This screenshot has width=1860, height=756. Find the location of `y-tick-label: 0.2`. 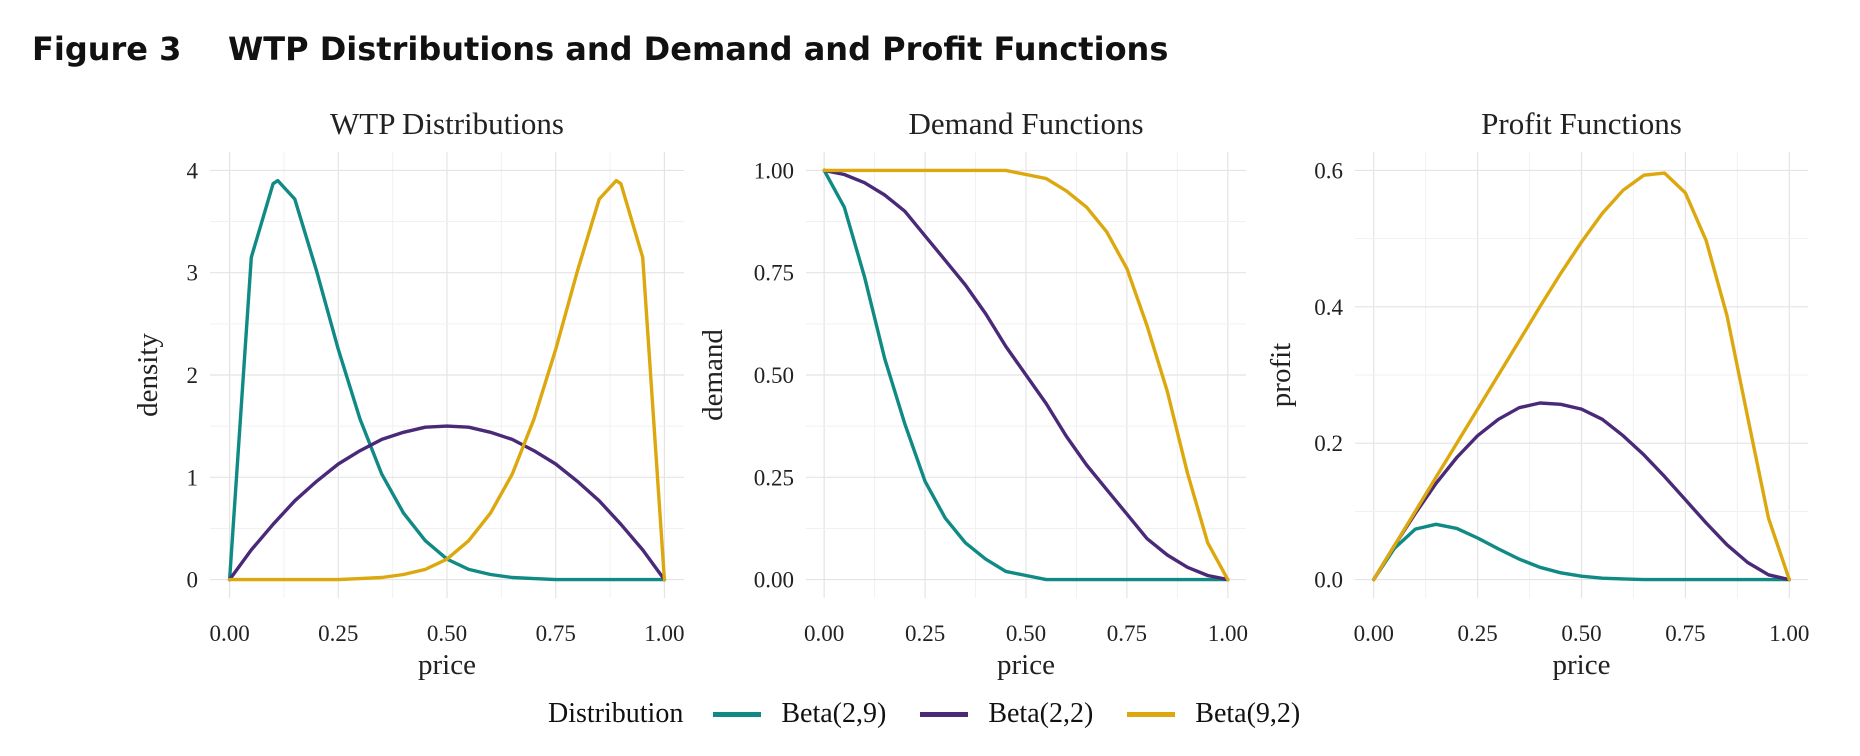

y-tick-label: 0.2 is located at coordinates (1328, 443).